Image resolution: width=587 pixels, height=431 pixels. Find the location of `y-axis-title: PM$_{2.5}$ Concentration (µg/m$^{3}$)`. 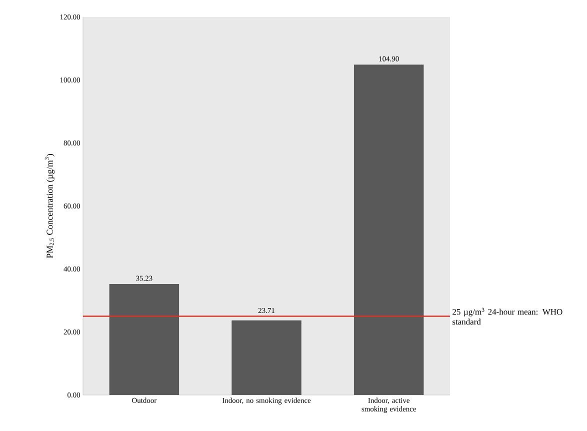

y-axis-title: PM$_{2.5}$ Concentration (µg/m$^{3}$) is located at coordinates (49, 206).